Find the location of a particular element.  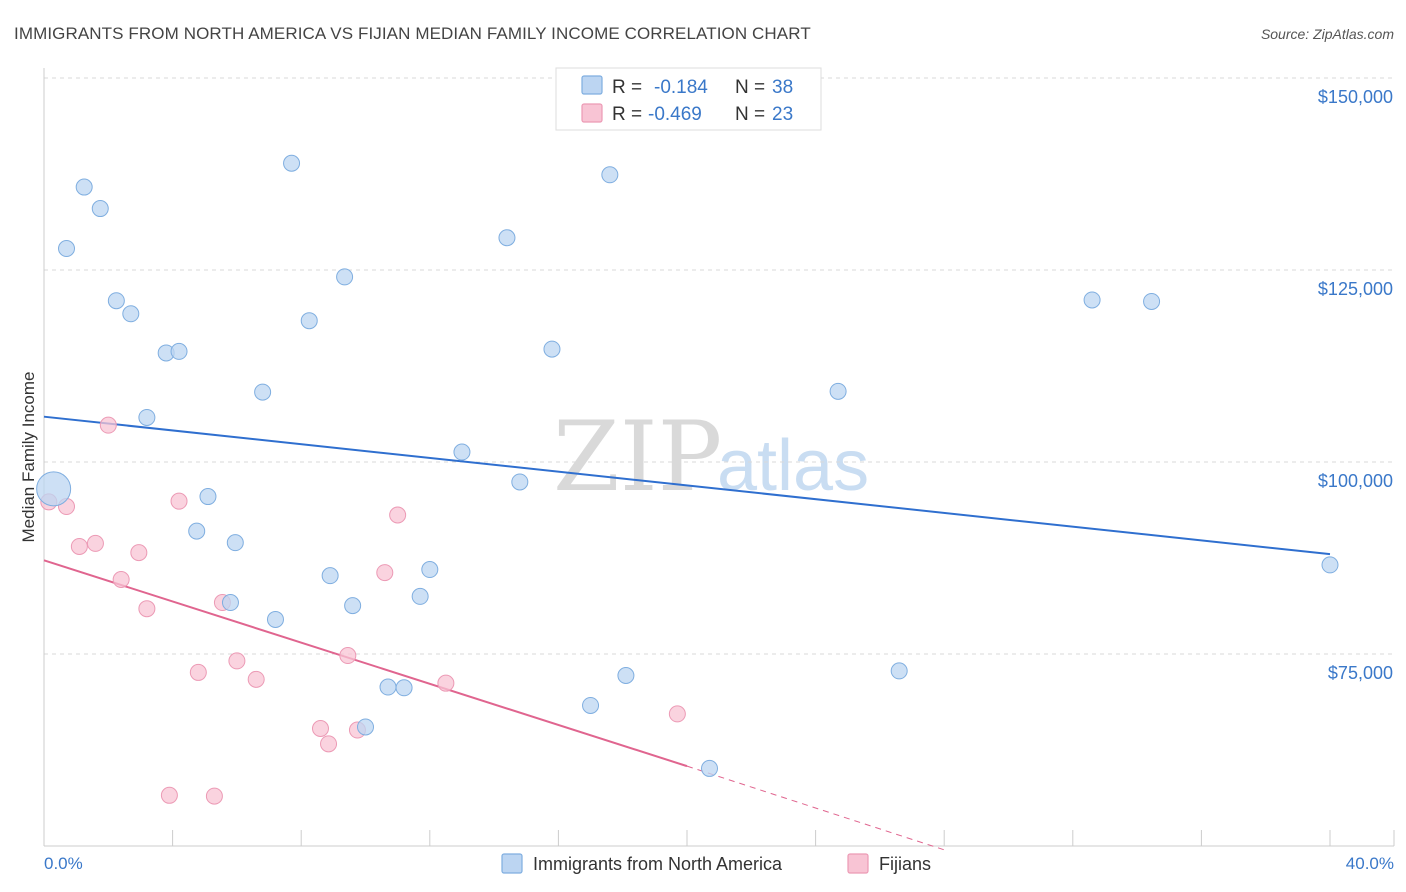

x-tick-marks is located at coordinates (719, 838).